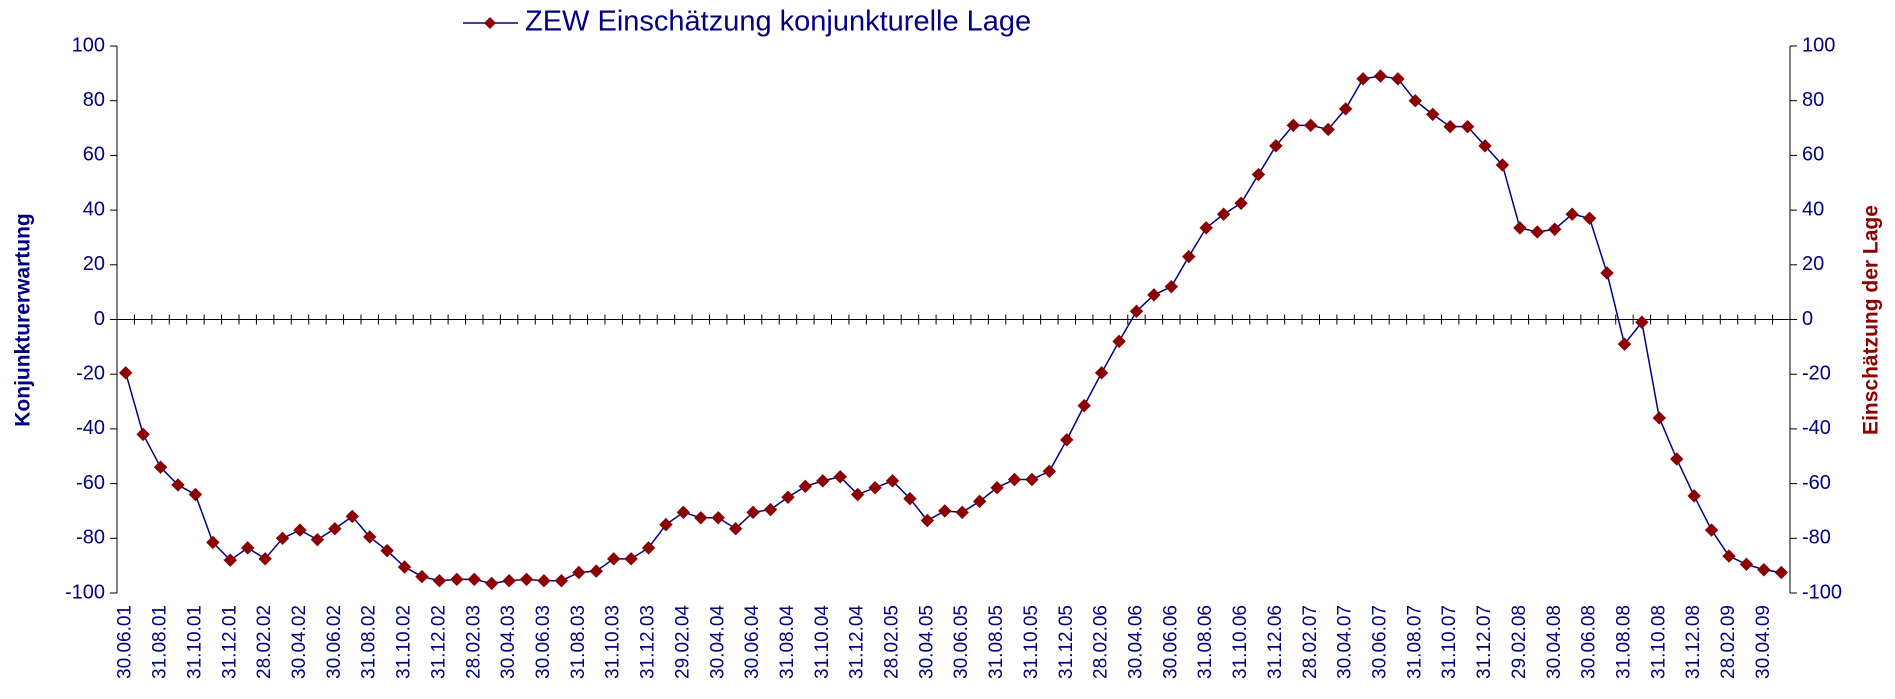  What do you see at coordinates (613, 642) in the screenshot?
I see `x-tick-label: 31.10.03` at bounding box center [613, 642].